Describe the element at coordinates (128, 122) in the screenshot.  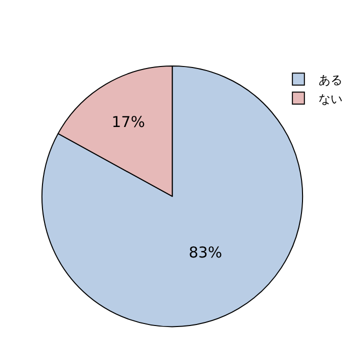
I see `data-label: 17%` at that location.